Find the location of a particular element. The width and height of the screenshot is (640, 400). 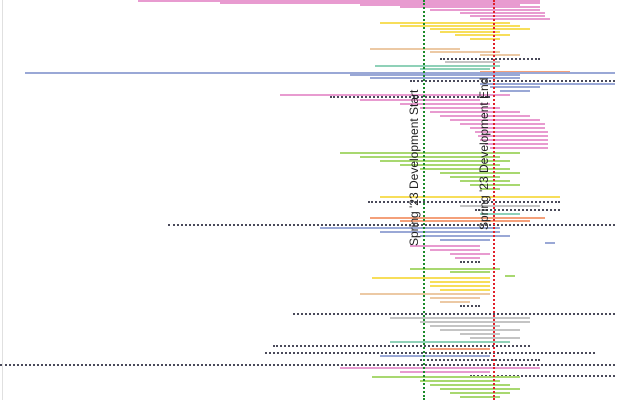

milestone-label-dev-end: Spring '23 Development End is located at coordinates (484, 153).